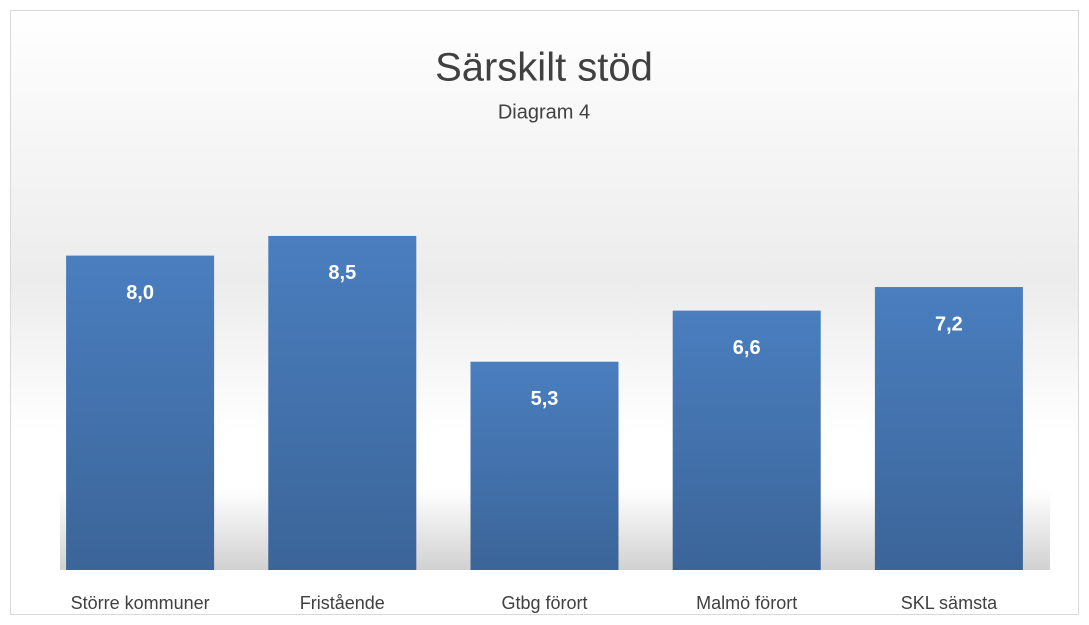 The image size is (1089, 625). I want to click on x-tick-label: SKL sämsta, so click(949, 603).